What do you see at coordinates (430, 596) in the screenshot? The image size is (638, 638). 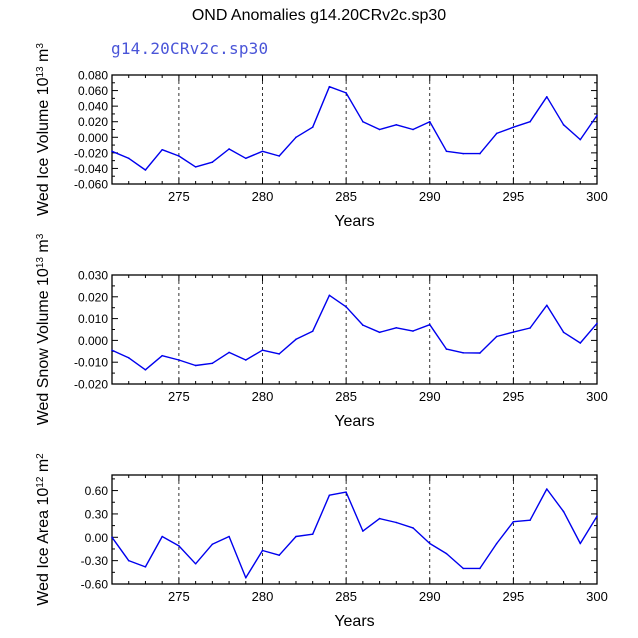 I see `x-tick-label: 290` at bounding box center [430, 596].